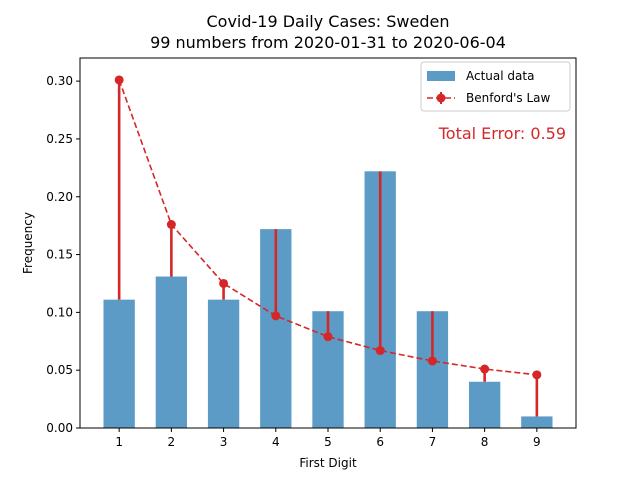 Image resolution: width=640 pixels, height=480 pixels. Describe the element at coordinates (224, 442) in the screenshot. I see `x-tick-label: 3` at that location.